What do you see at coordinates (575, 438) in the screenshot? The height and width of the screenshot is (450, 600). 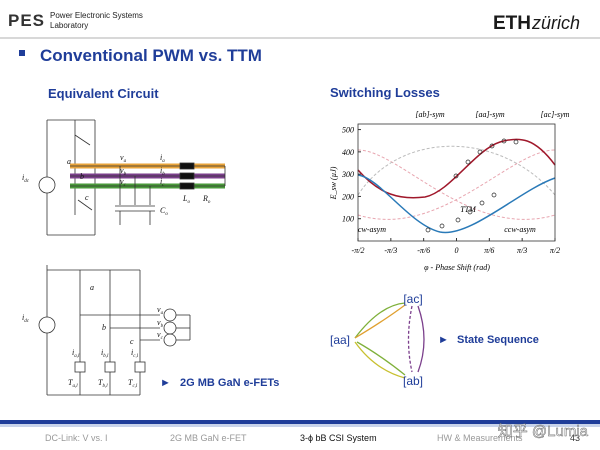 I see `page-number: 43` at bounding box center [575, 438].